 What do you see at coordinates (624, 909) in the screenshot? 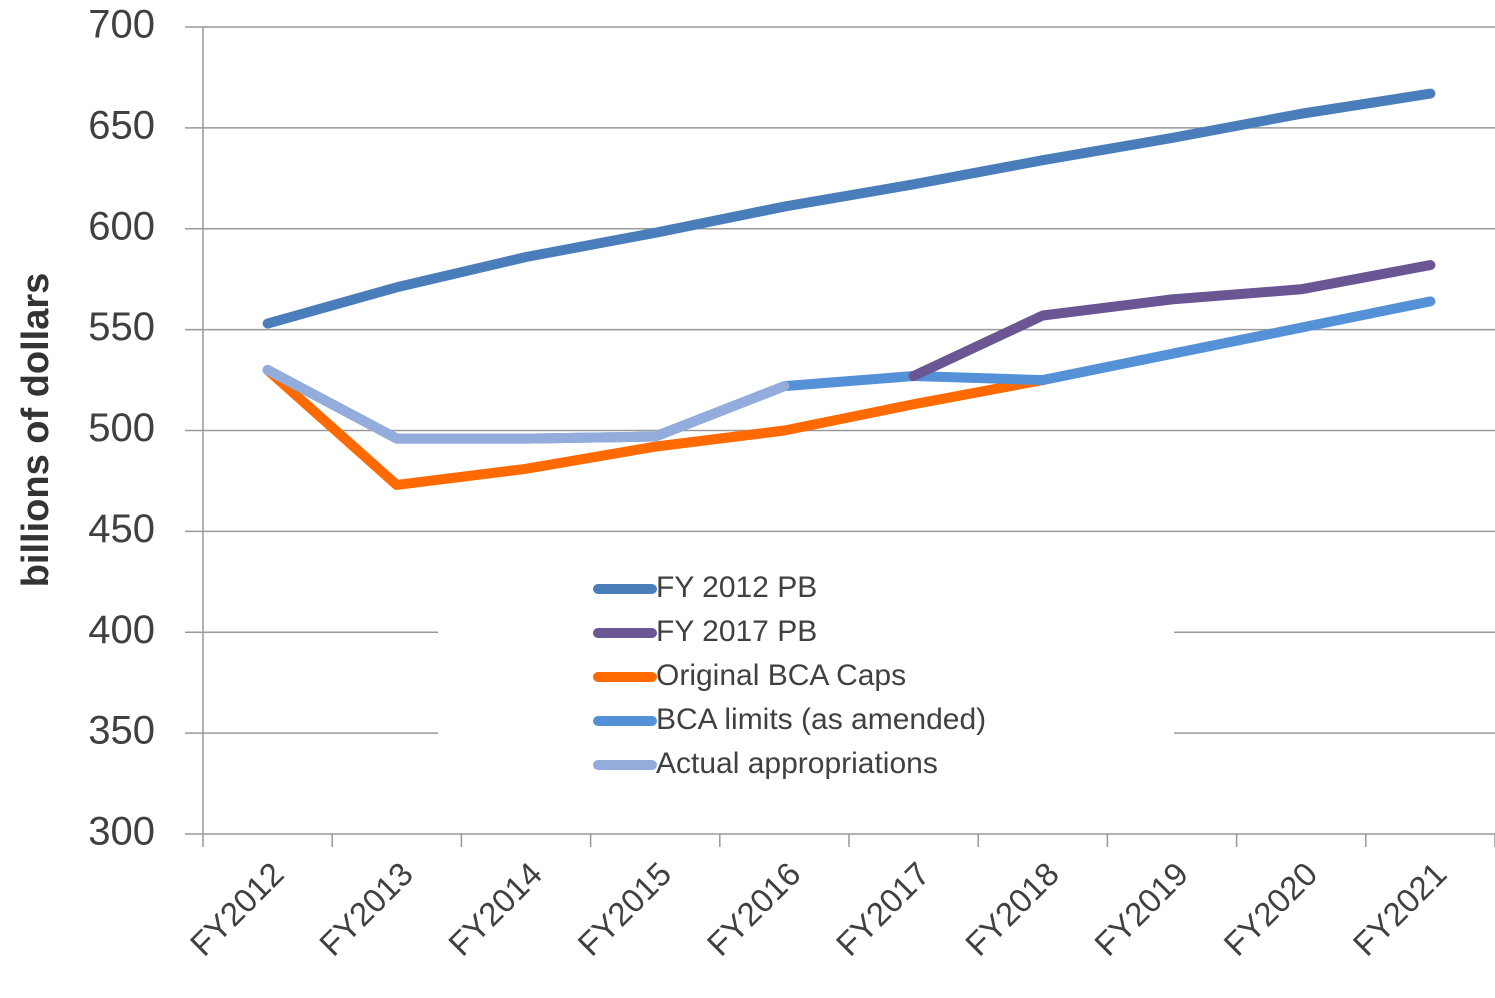
I see `x-tick-label: FY2015` at bounding box center [624, 909].